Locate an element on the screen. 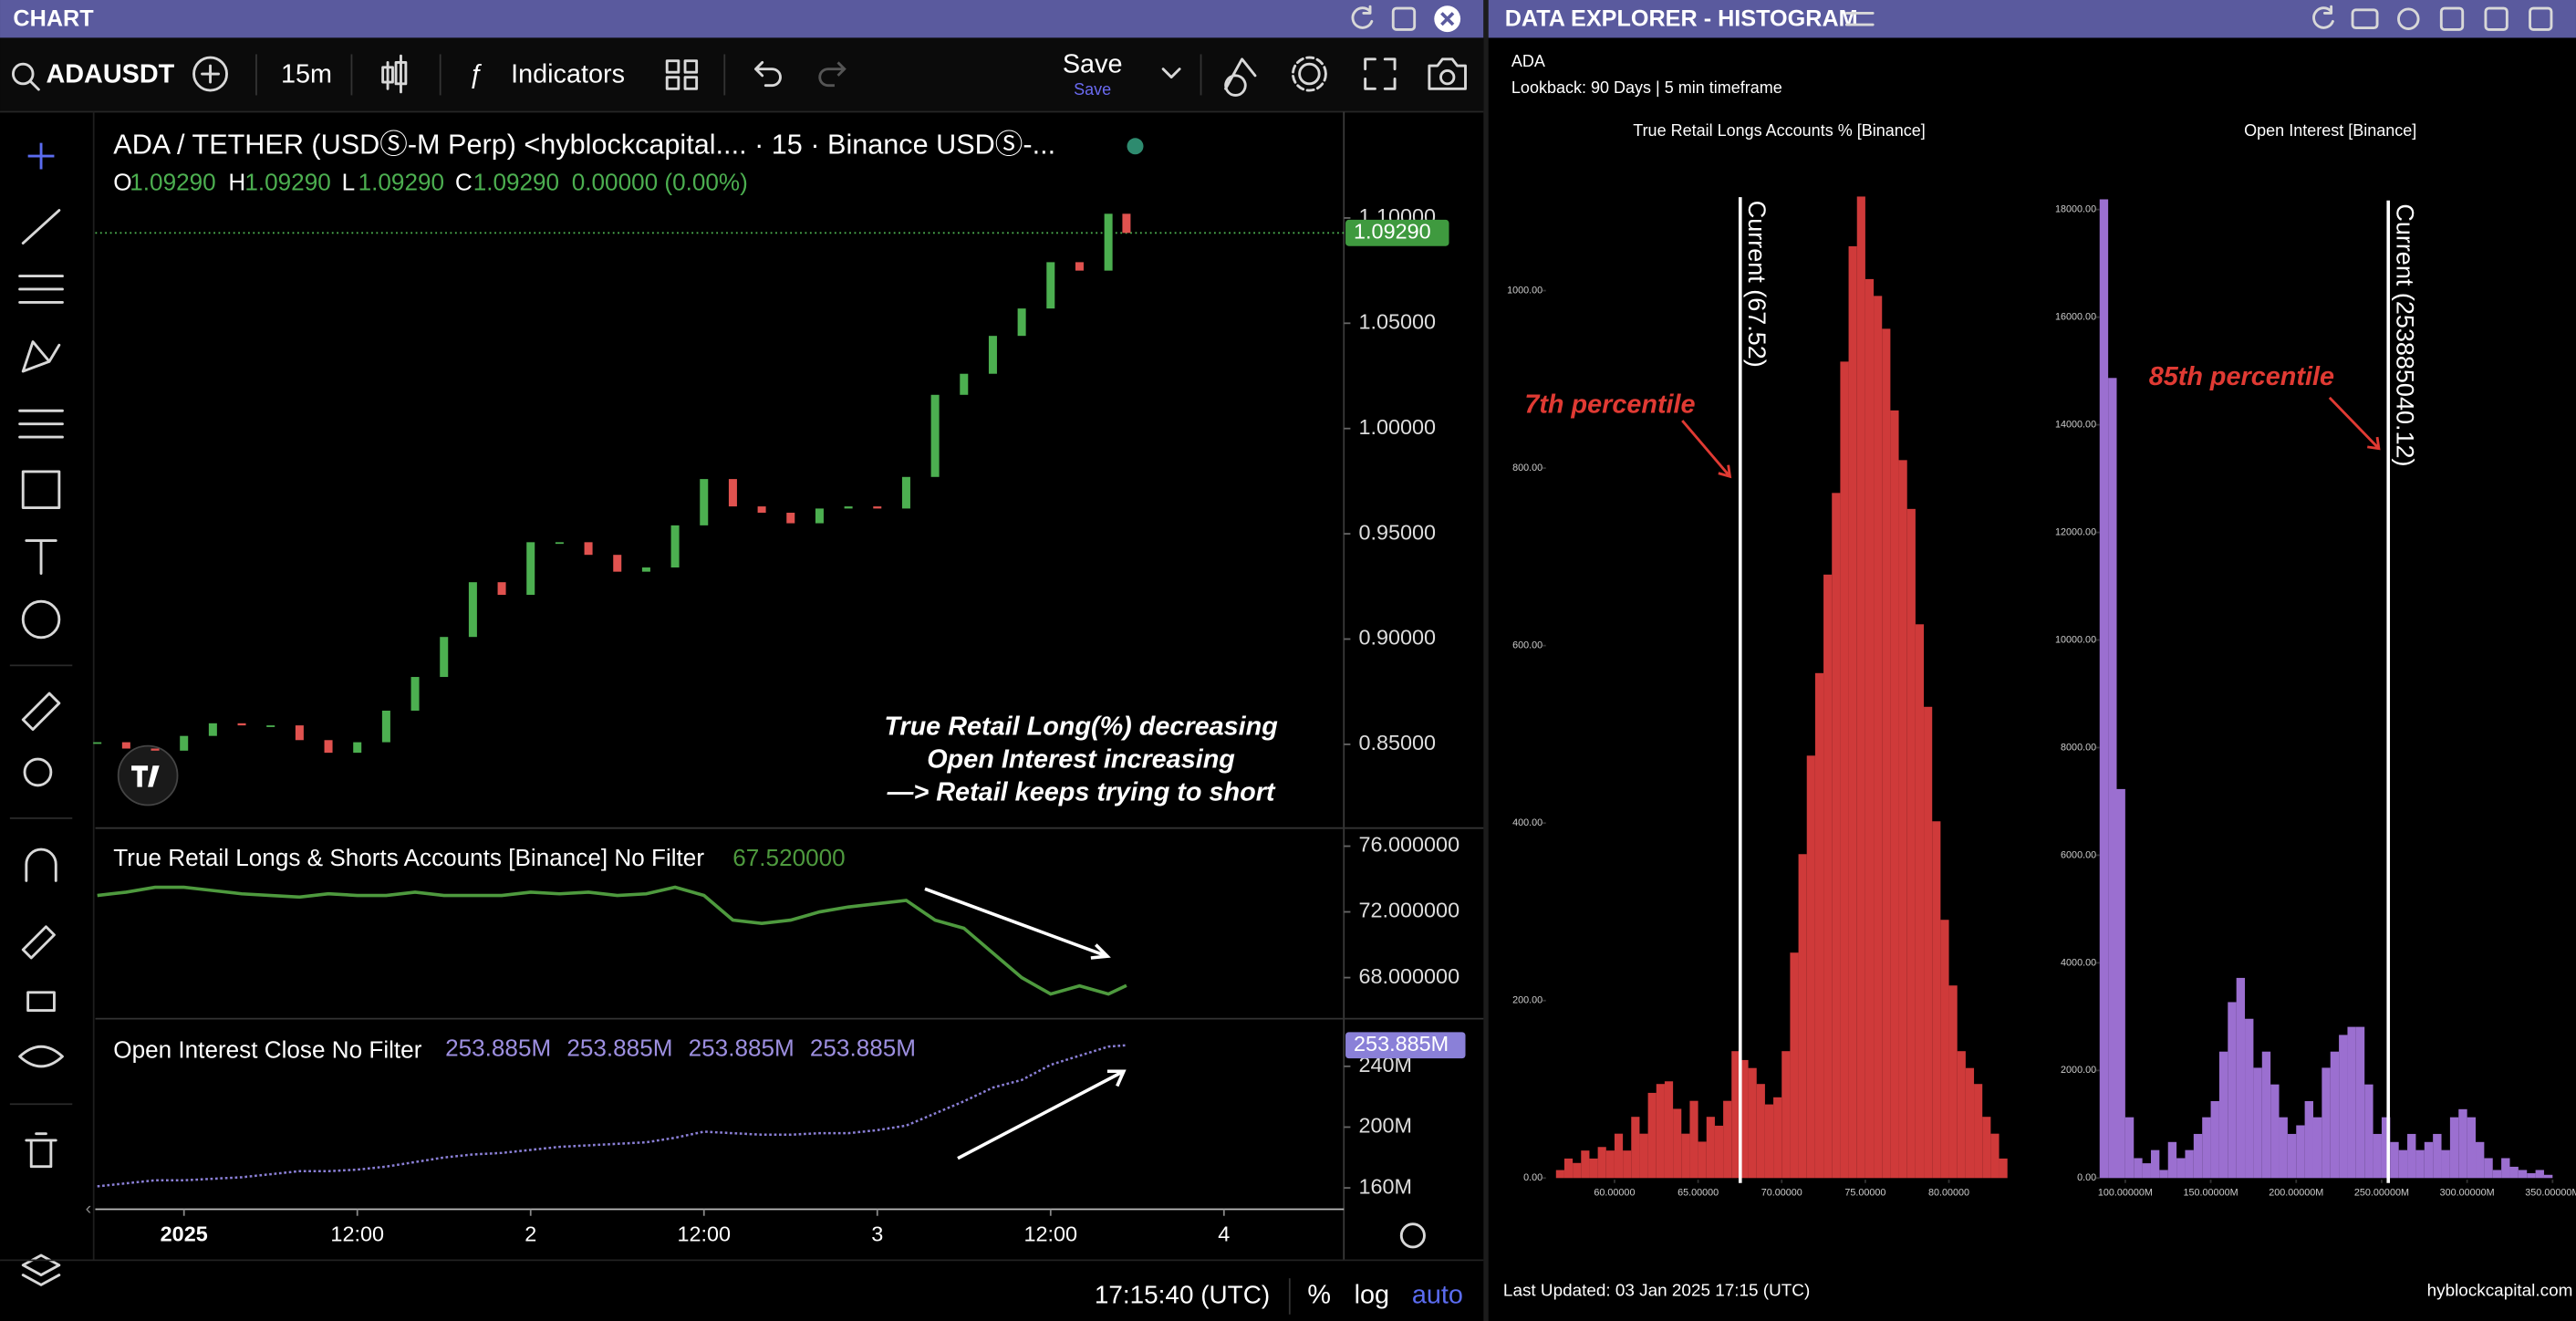 The image size is (2576, 1321). toolbar is located at coordinates (742, 75).